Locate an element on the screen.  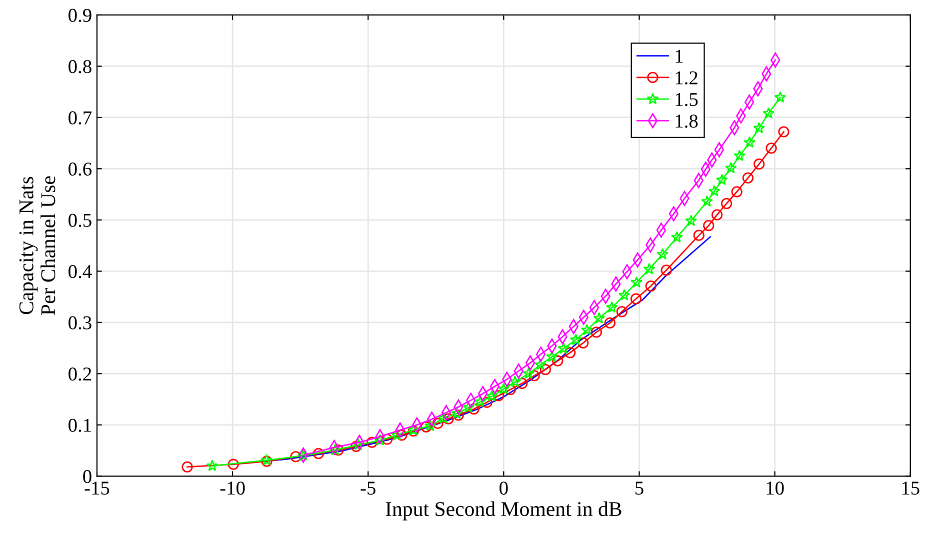
legend-label: 1.2 is located at coordinates (687, 78).